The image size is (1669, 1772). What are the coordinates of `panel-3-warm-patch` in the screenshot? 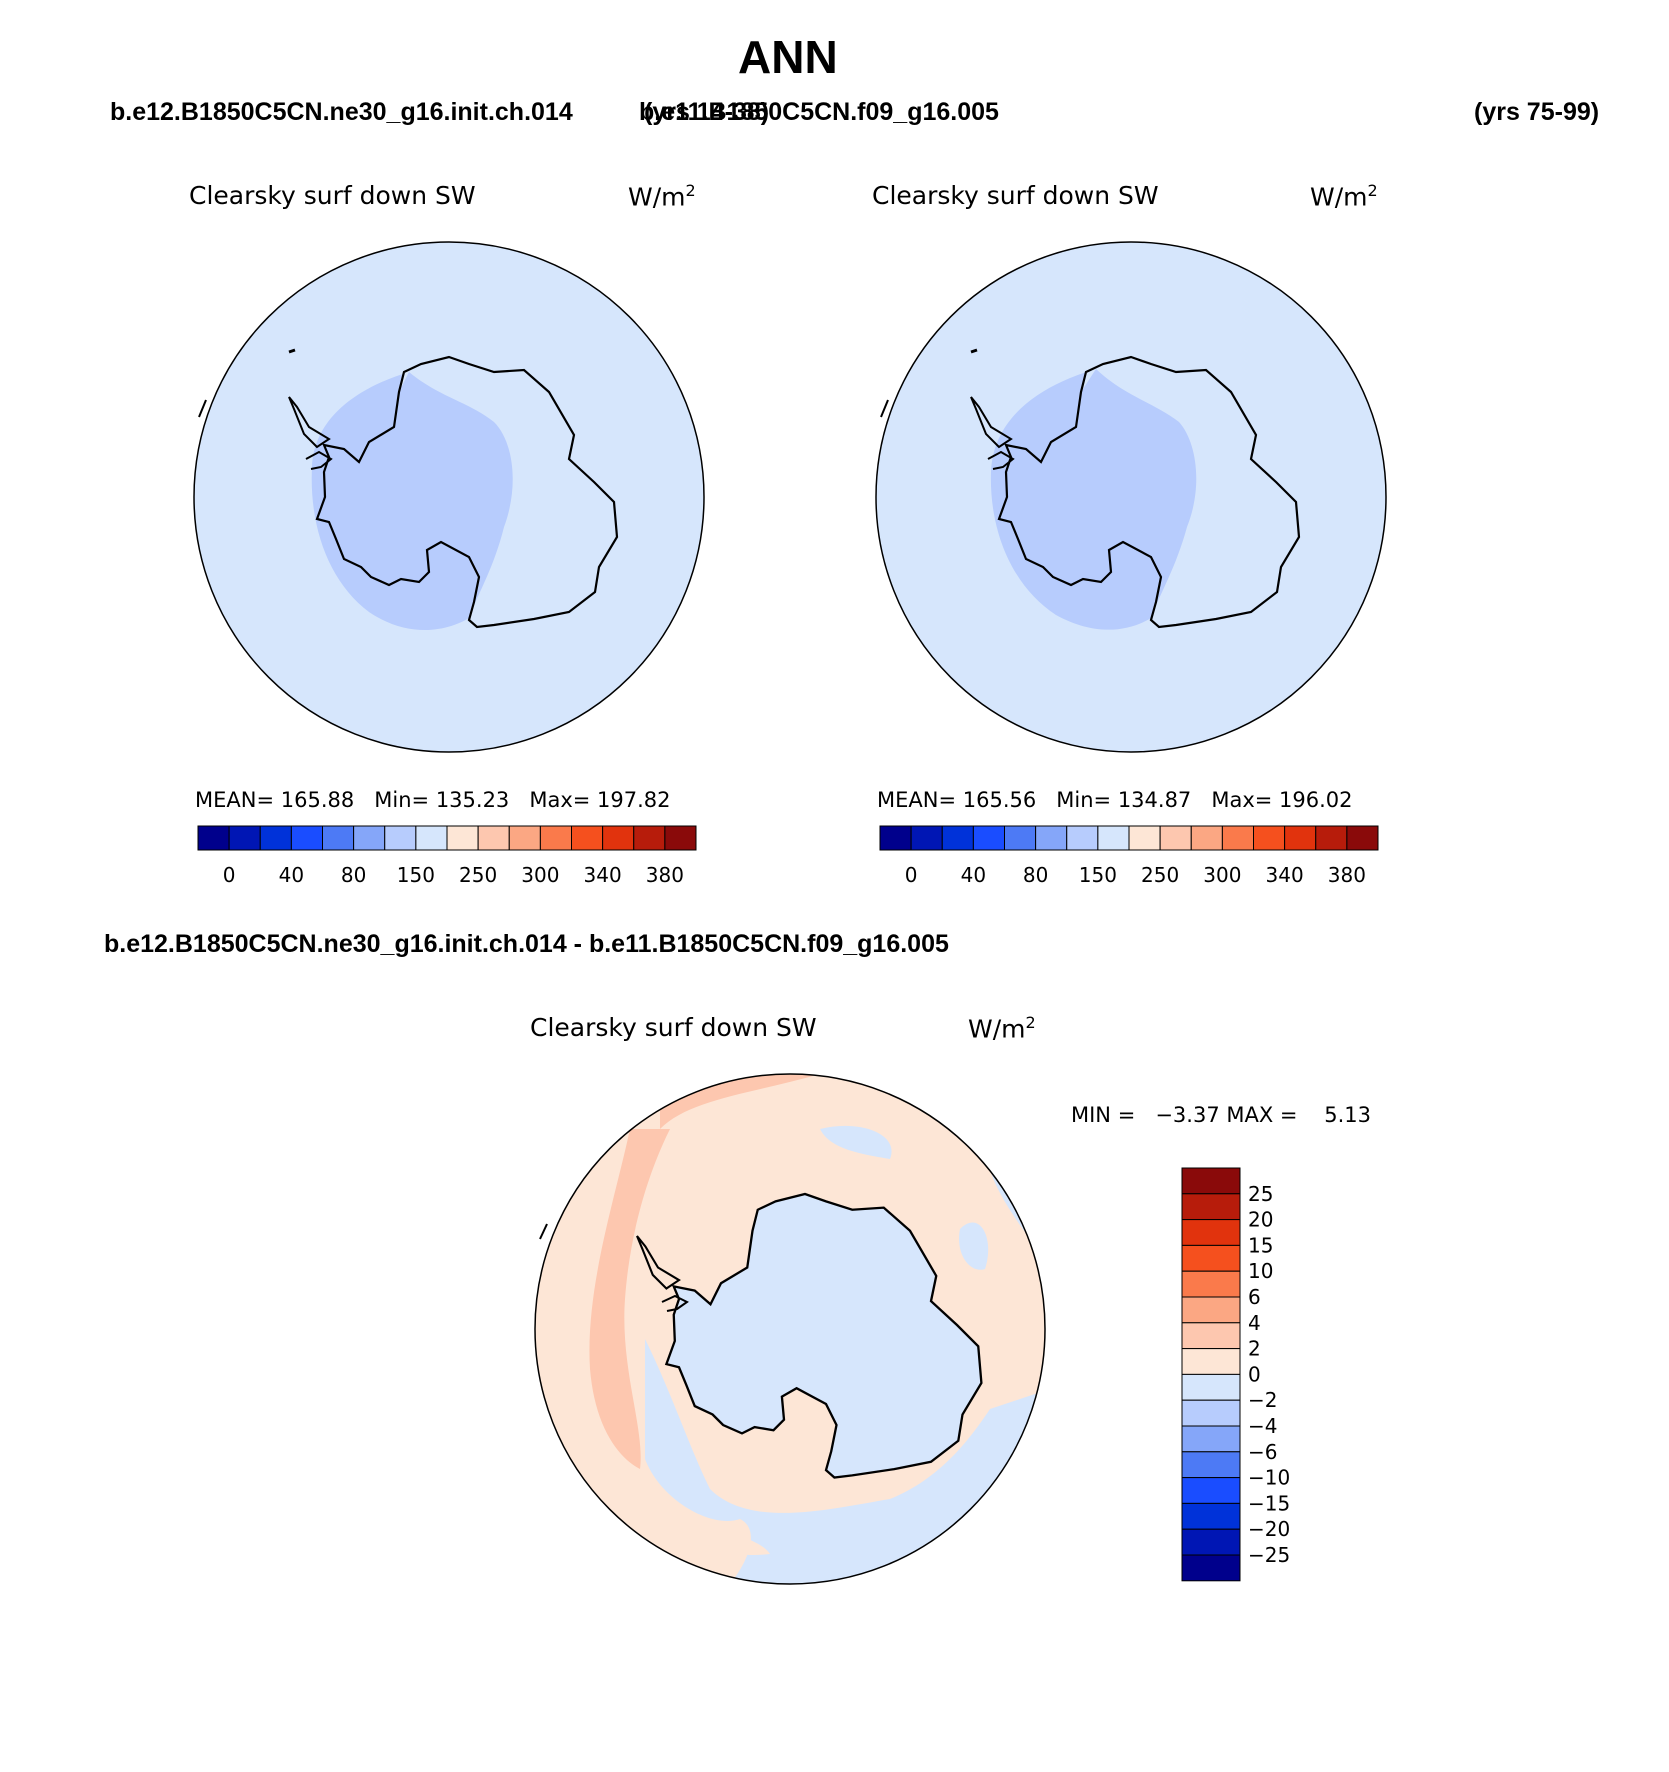 It's located at (729, 1537).